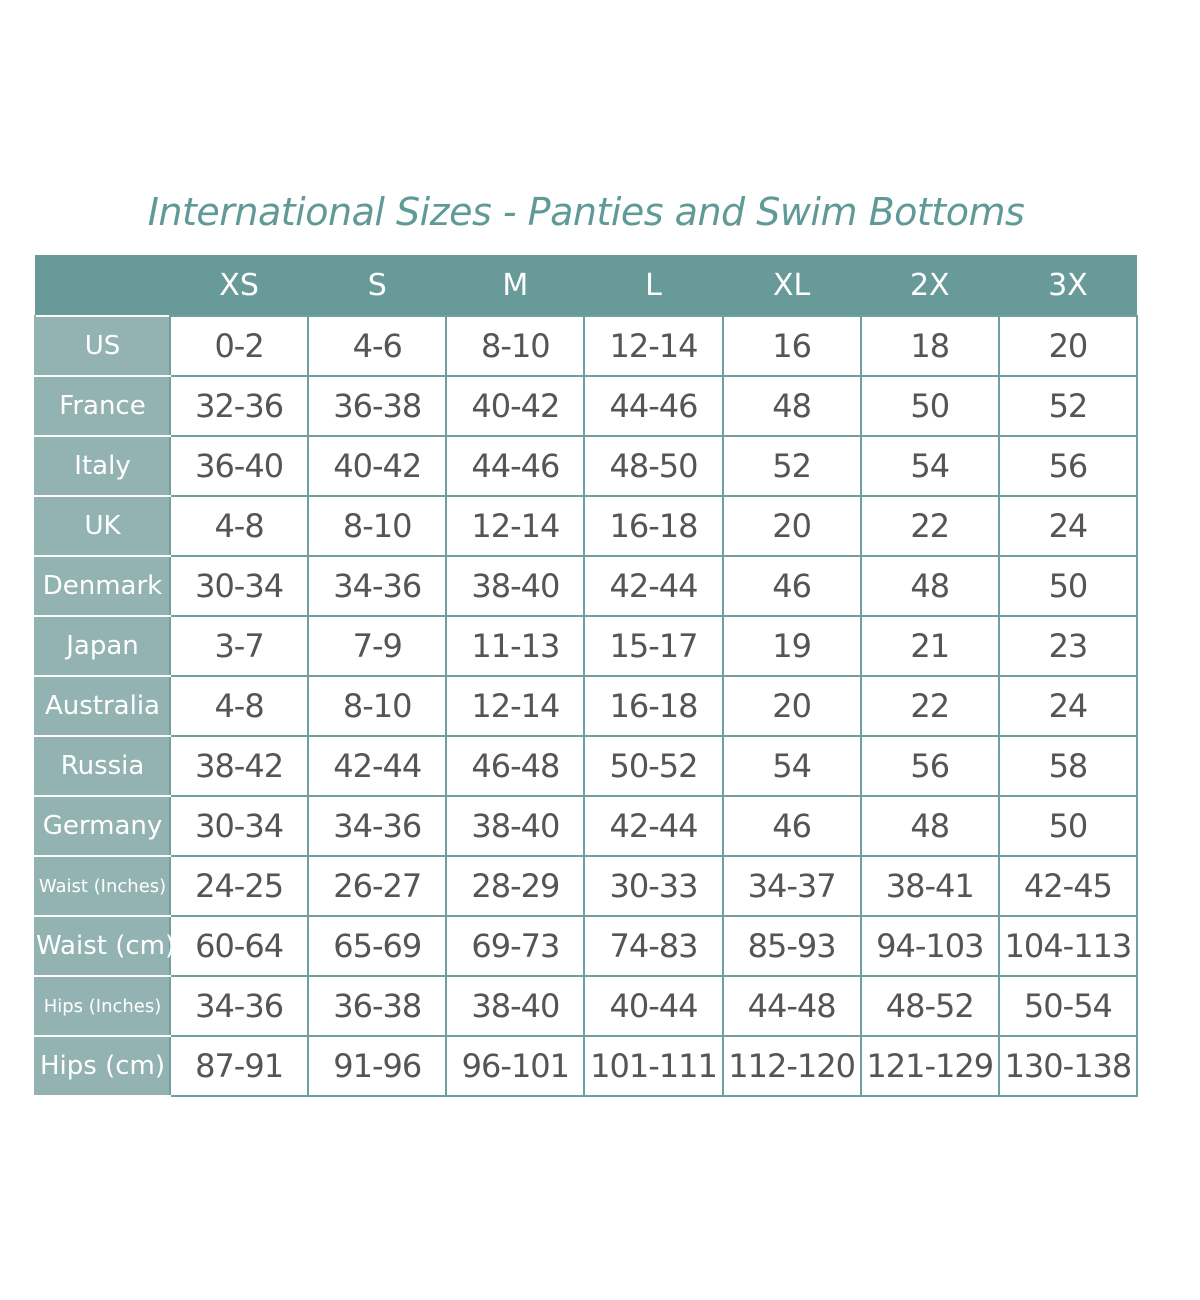  Describe the element at coordinates (102, 526) in the screenshot. I see `row-label: UK` at that location.